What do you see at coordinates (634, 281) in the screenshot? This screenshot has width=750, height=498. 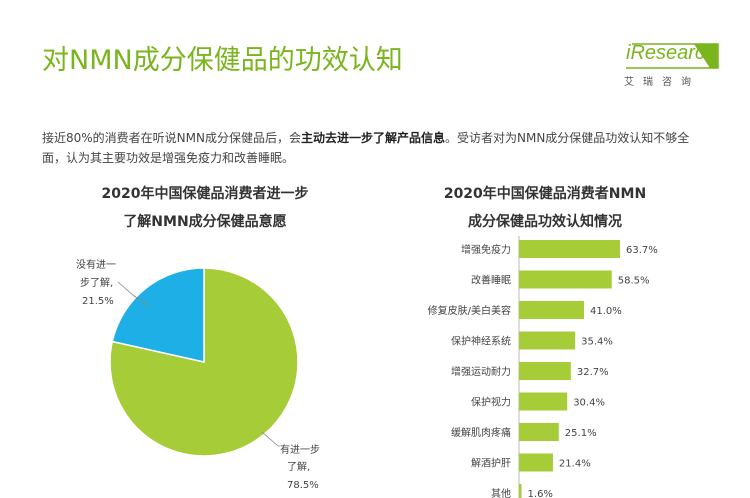 I see `bar-value-label-1: 58.5%` at bounding box center [634, 281].